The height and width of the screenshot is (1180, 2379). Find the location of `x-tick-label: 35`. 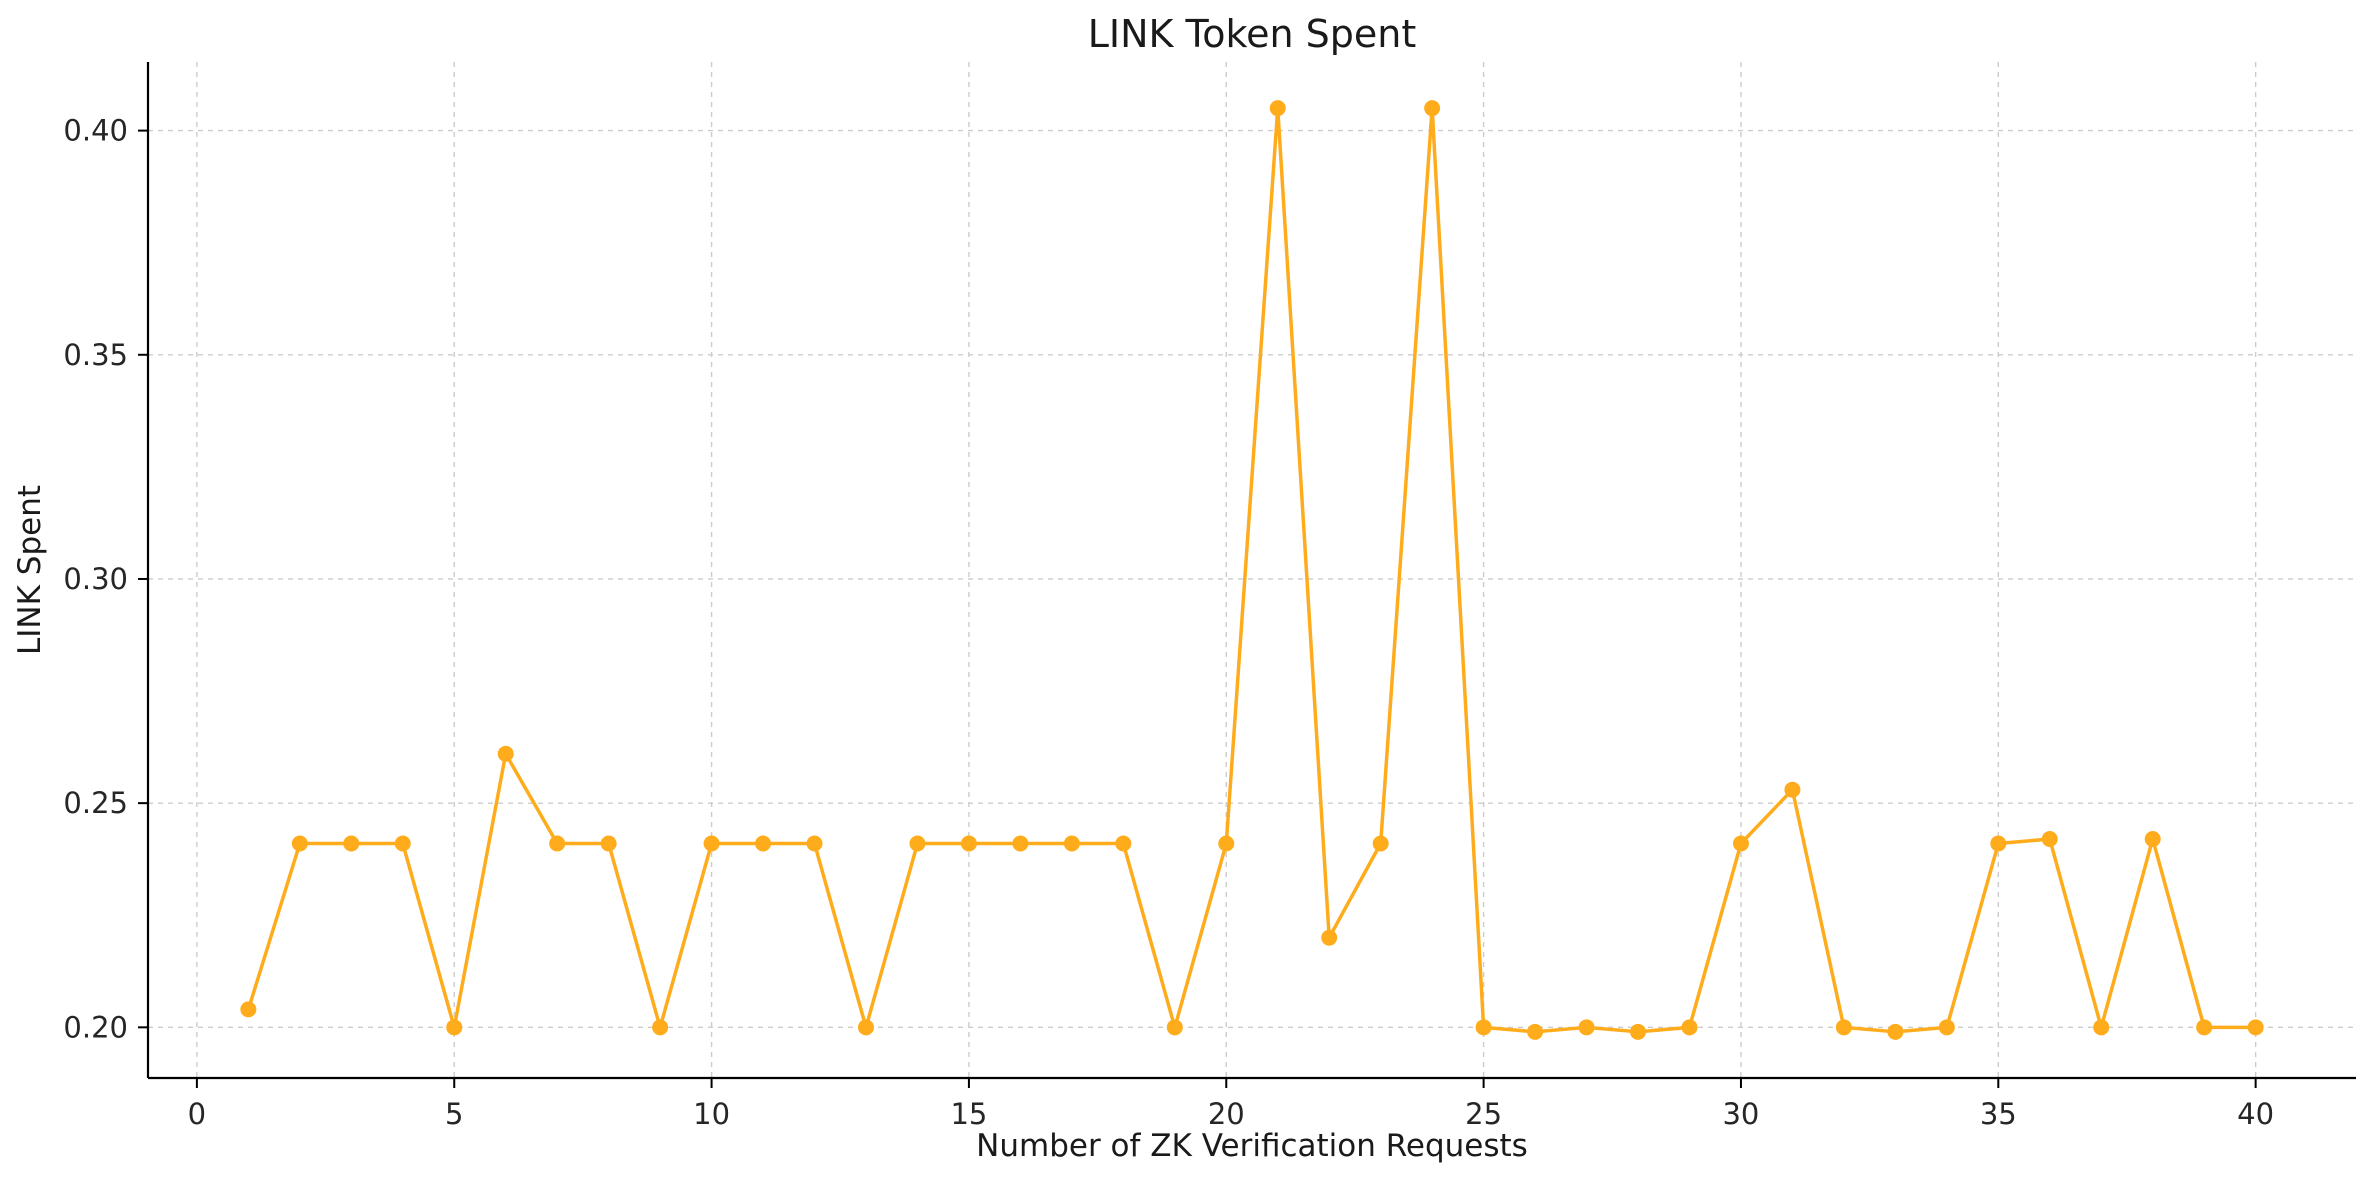

x-tick-label: 35 is located at coordinates (1998, 1114).